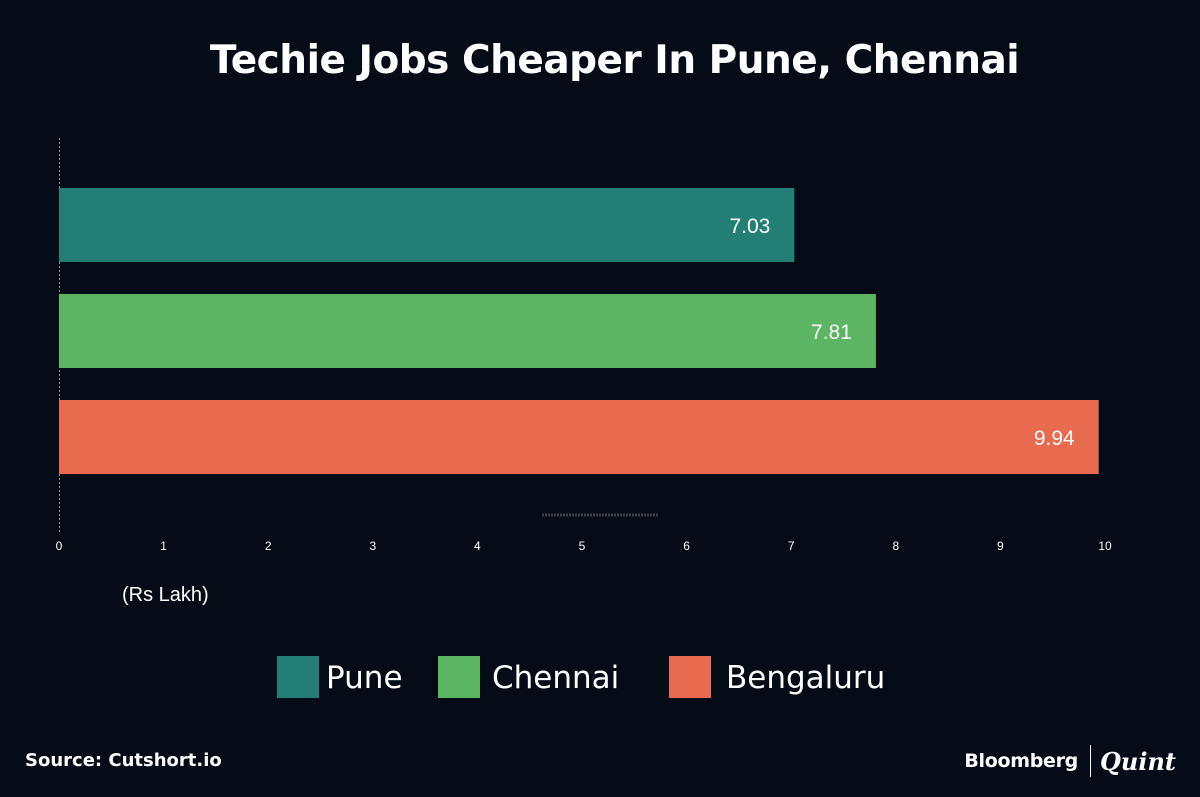  What do you see at coordinates (1137, 761) in the screenshot?
I see `brand-secondary: Quint` at bounding box center [1137, 761].